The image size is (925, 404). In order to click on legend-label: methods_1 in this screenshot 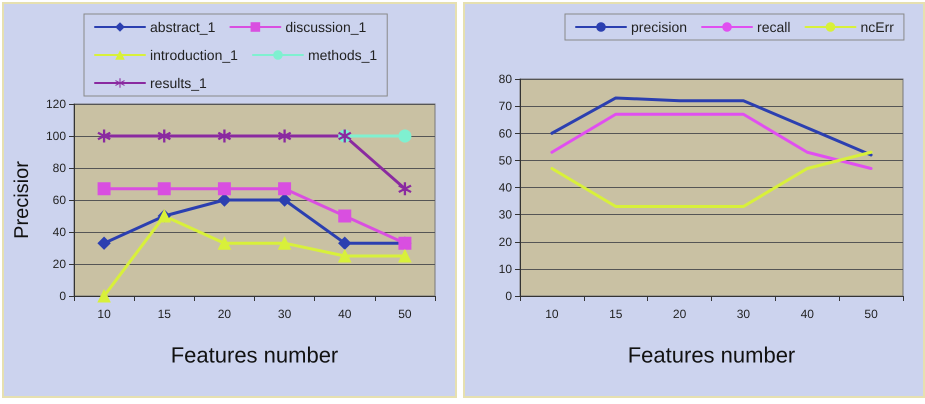, I will do `click(343, 55)`.